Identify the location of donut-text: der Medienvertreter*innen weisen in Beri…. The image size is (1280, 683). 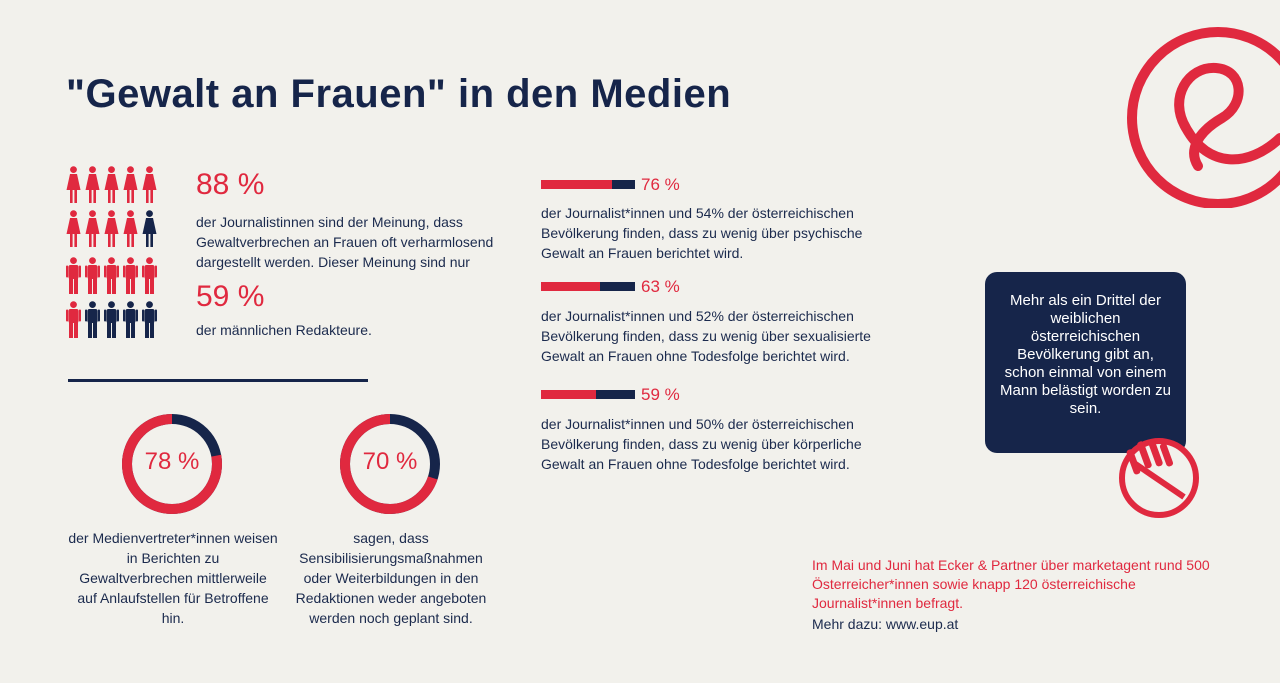
(173, 578).